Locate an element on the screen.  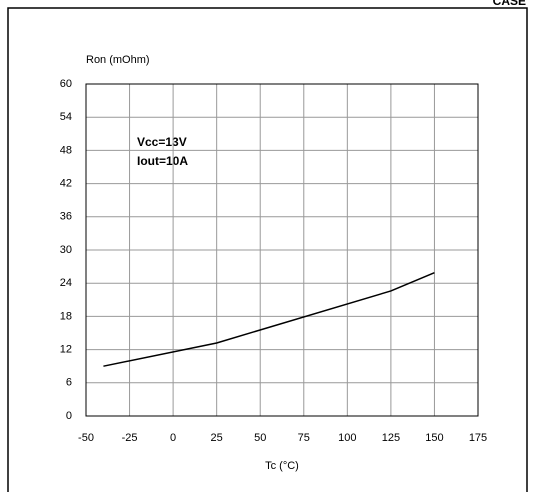
y-axis-label: Ron (mOhm) is located at coordinates (118, 60).